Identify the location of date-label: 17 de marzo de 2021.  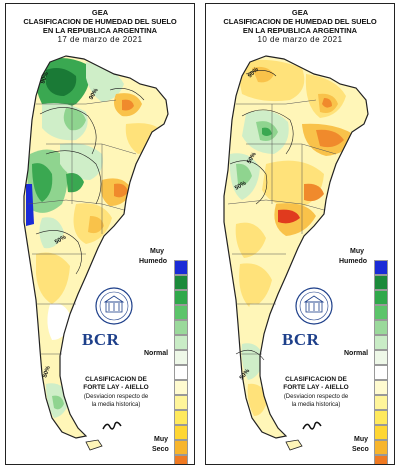
(100, 39).